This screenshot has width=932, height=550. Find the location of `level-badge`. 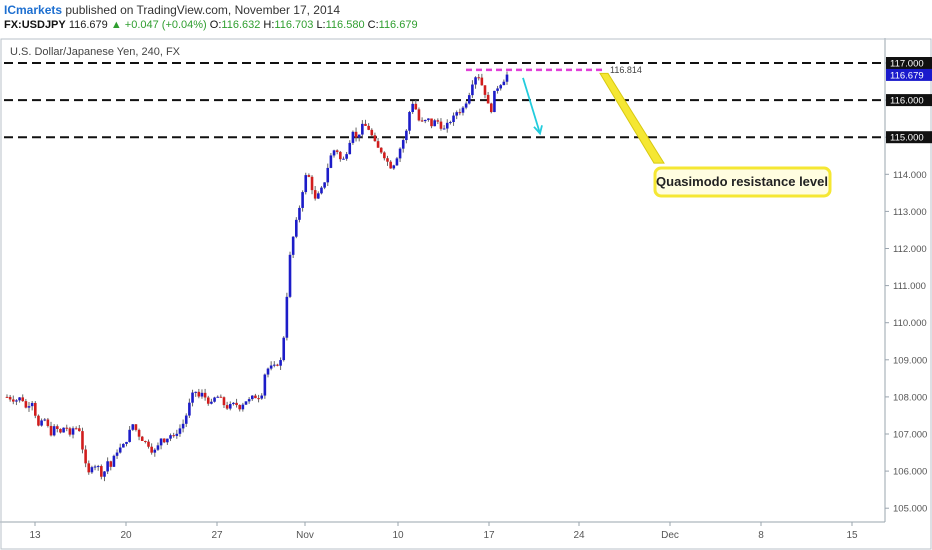

level-badge is located at coordinates (909, 100).